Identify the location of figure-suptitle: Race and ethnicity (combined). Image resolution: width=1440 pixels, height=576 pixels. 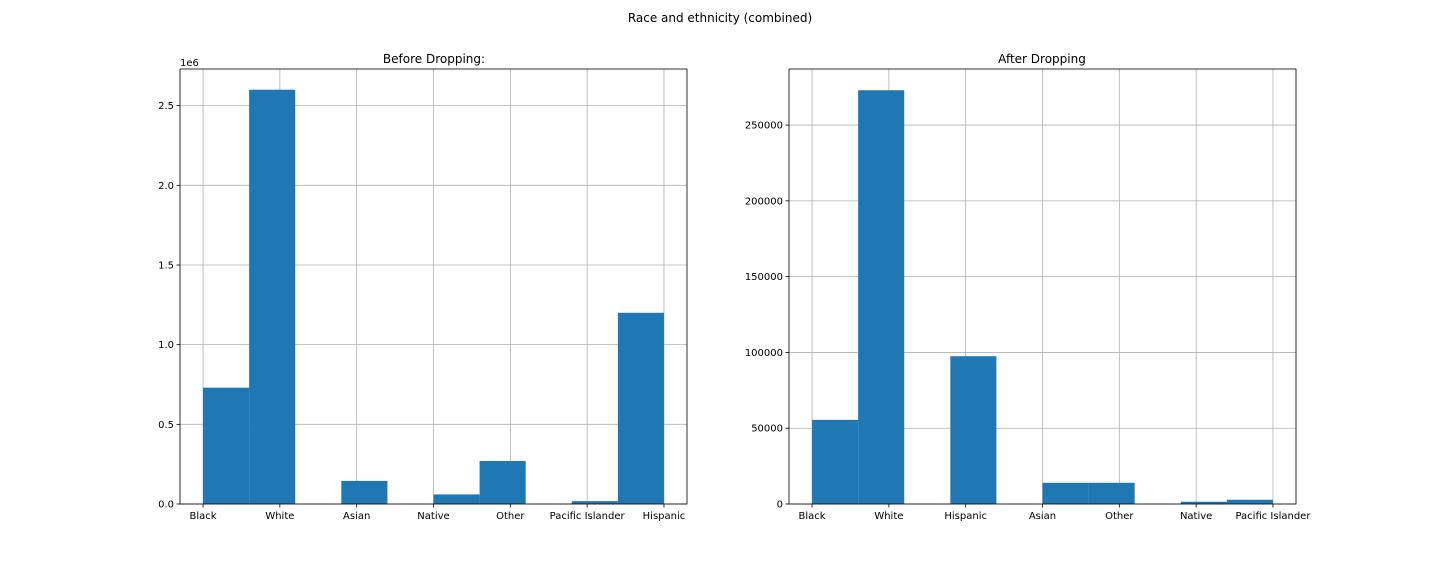
(720, 18).